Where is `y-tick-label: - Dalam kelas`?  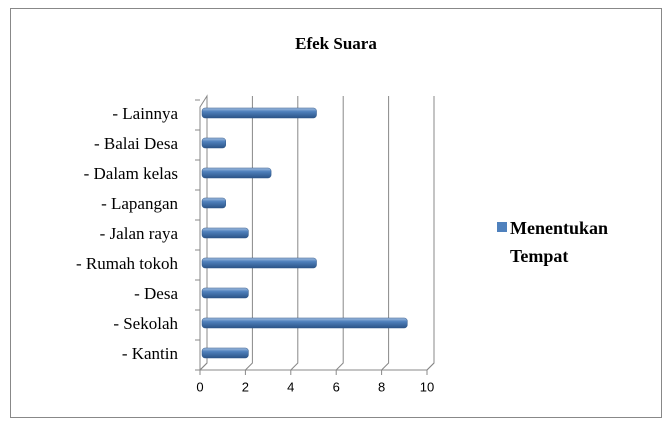 y-tick-label: - Dalam kelas is located at coordinates (131, 173).